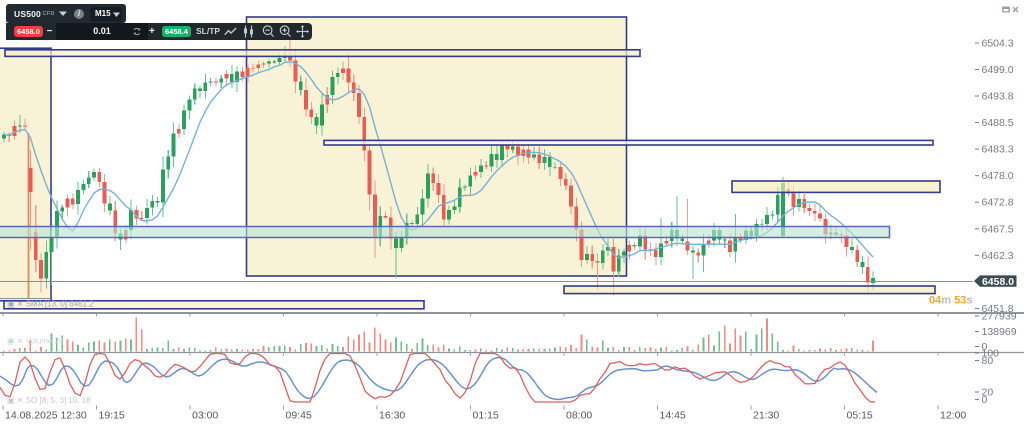 Image resolution: width=1024 pixels, height=429 pixels. I want to click on svg-text: 6483.3, so click(998, 150).